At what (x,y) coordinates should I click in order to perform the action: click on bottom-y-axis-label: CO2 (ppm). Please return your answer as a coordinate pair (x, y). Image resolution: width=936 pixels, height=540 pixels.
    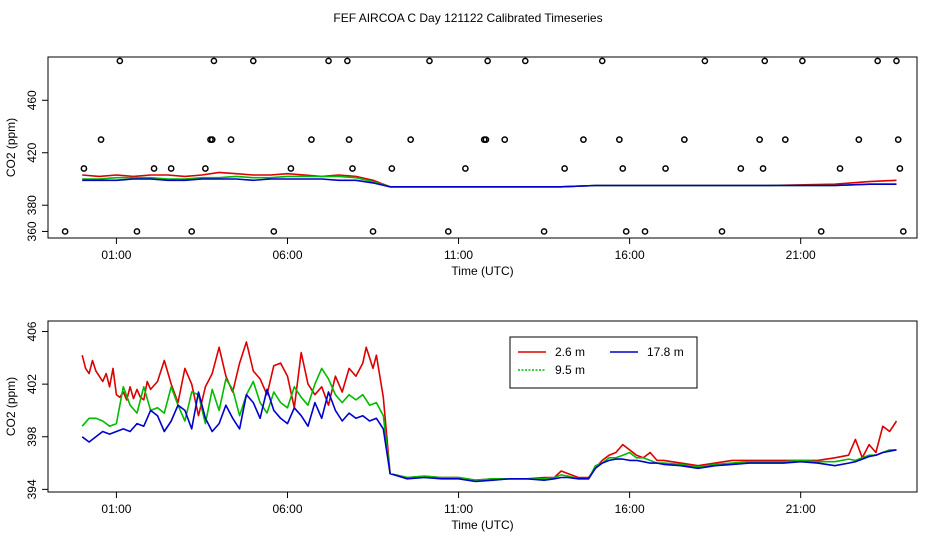
    Looking at the image, I should click on (11, 406).